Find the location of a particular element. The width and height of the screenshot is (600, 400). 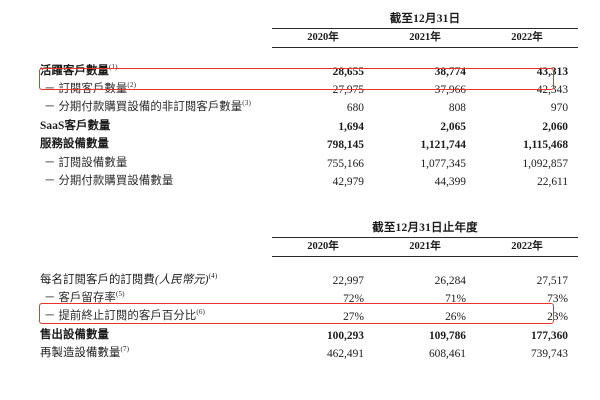

cell-2021: 1,077,345 is located at coordinates (443, 163).